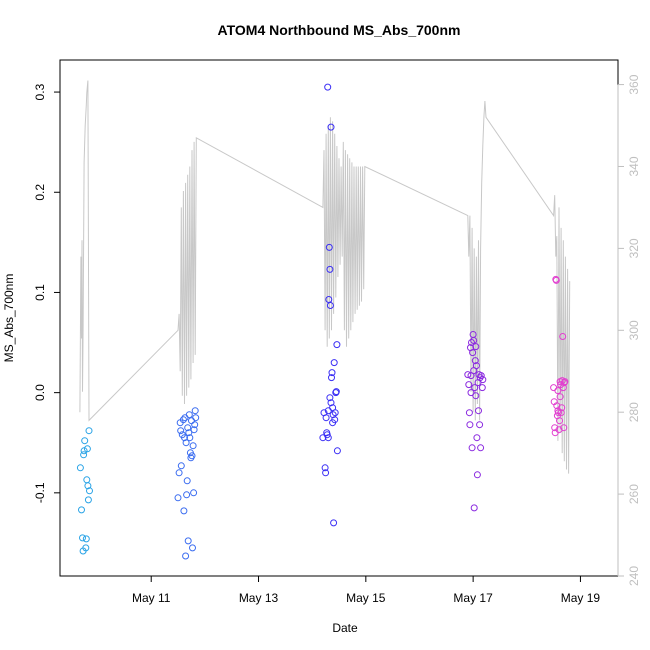 The image size is (650, 650). I want to click on right-y-tick-label-3: 300, so click(634, 330).